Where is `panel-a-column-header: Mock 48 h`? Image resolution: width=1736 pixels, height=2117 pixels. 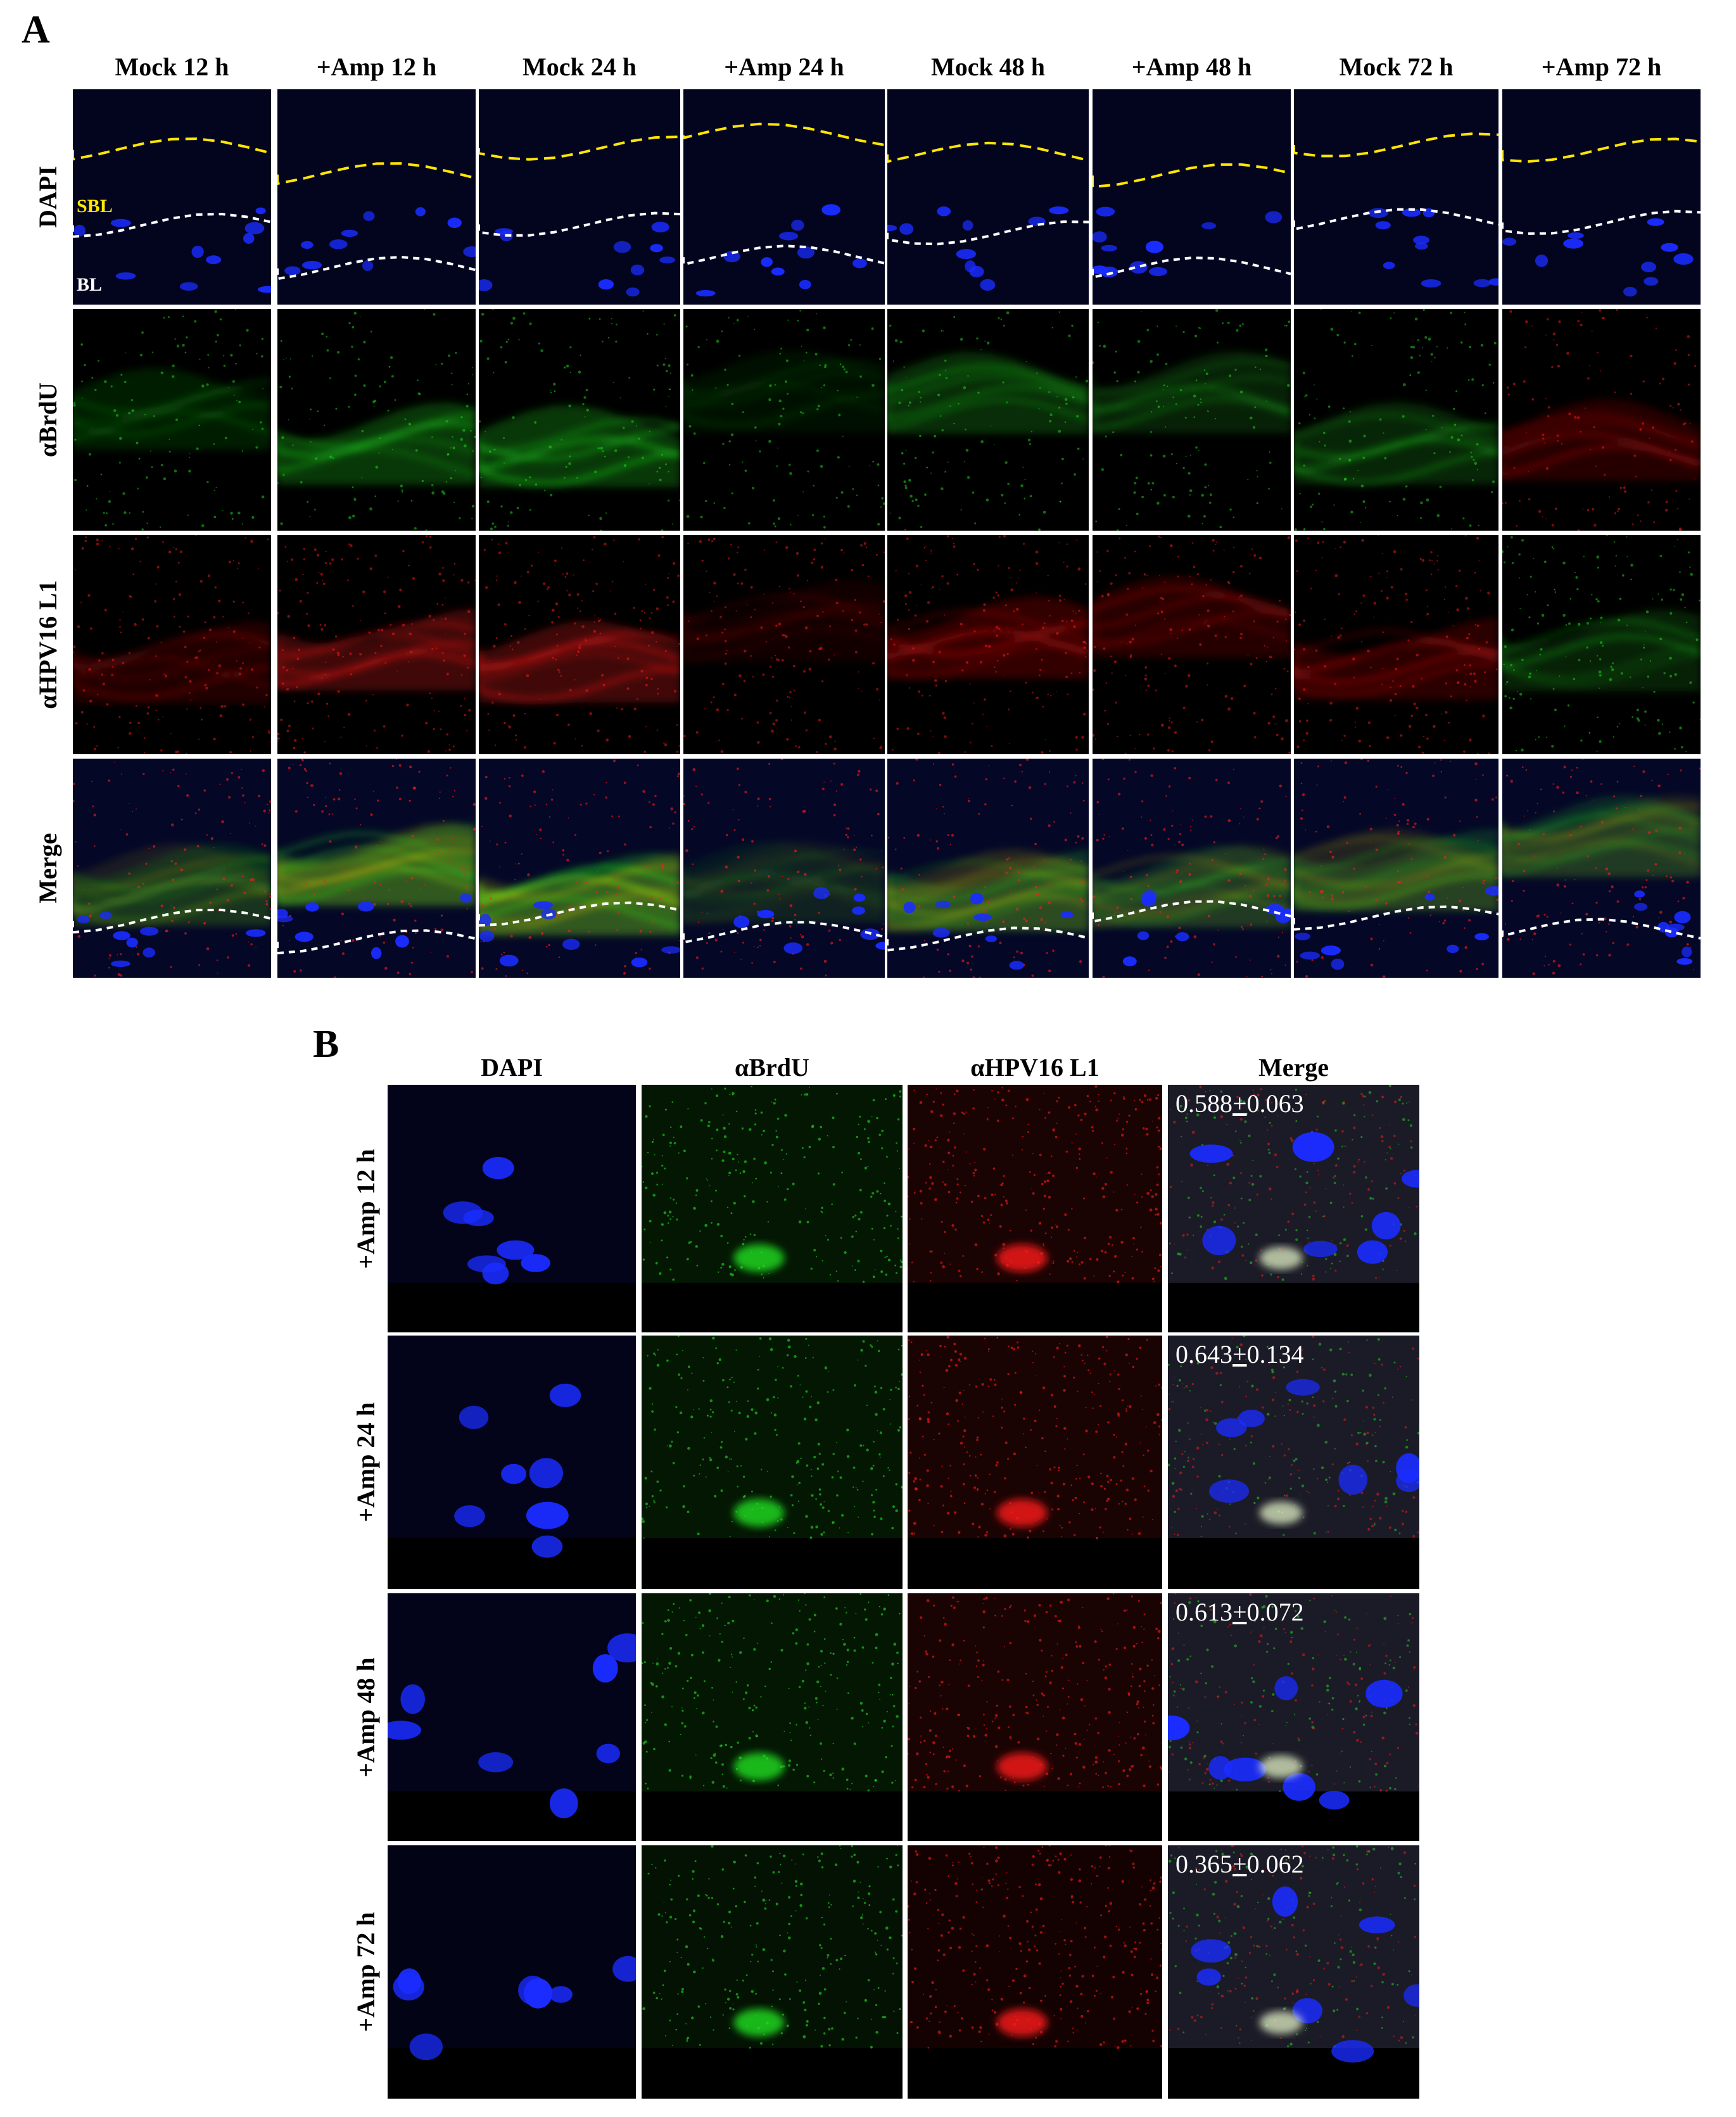 panel-a-column-header: Mock 48 h is located at coordinates (988, 67).